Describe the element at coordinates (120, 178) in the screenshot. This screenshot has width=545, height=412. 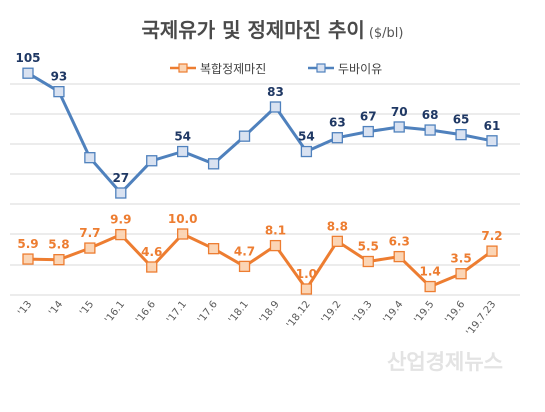
I see `series-1-label-3: 27` at that location.